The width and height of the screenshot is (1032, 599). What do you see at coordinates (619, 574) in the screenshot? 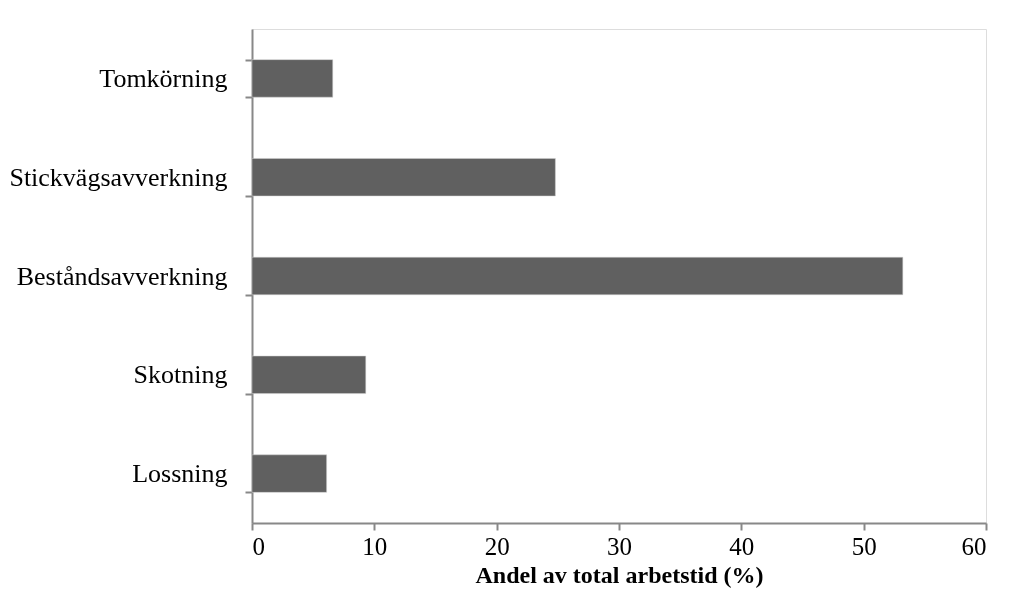
I see `x-axis-title: Andel av total arbetstid (%)` at bounding box center [619, 574].